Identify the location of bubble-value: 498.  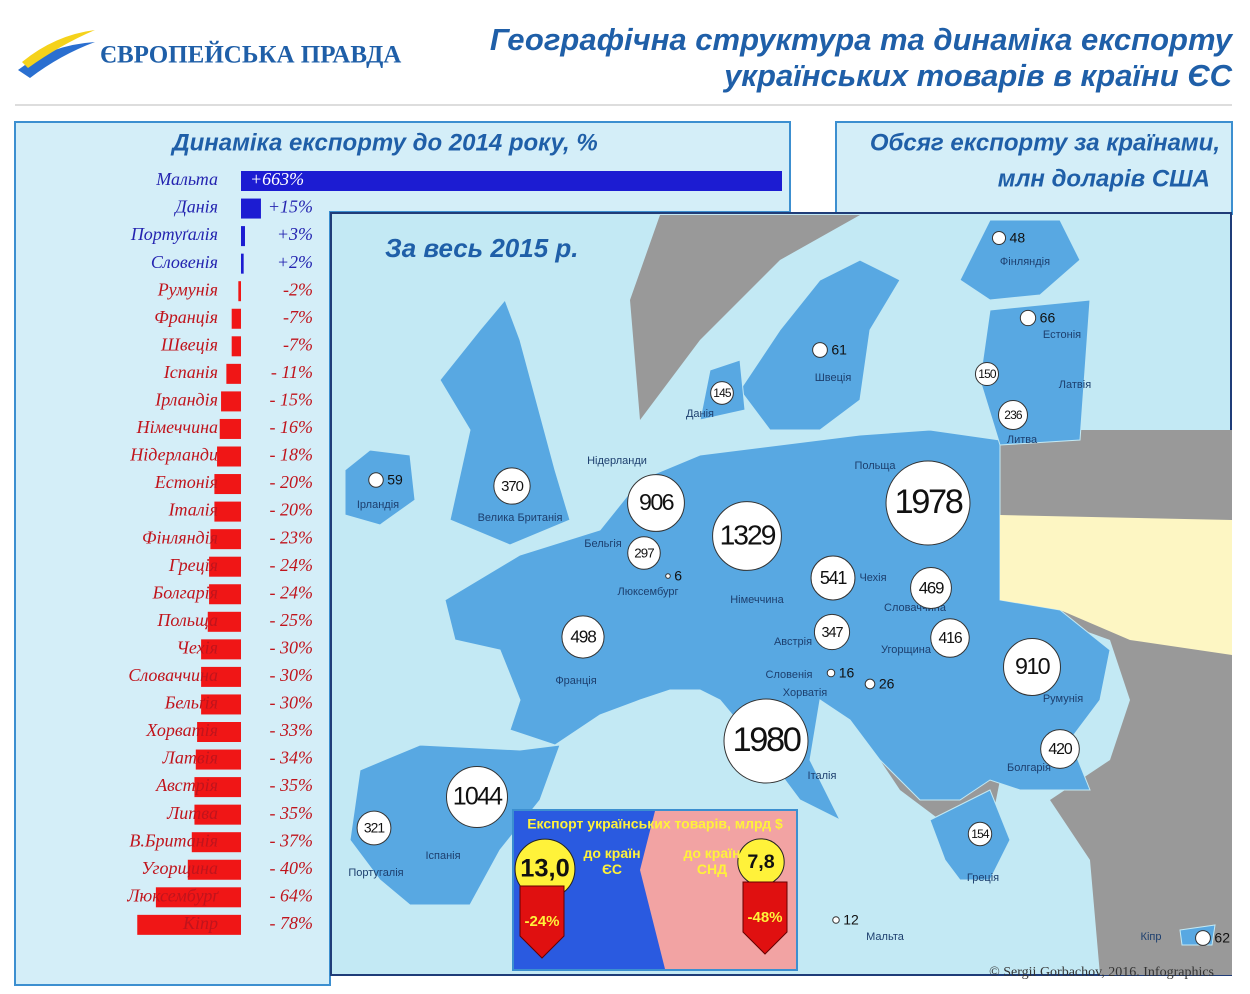
(583, 637).